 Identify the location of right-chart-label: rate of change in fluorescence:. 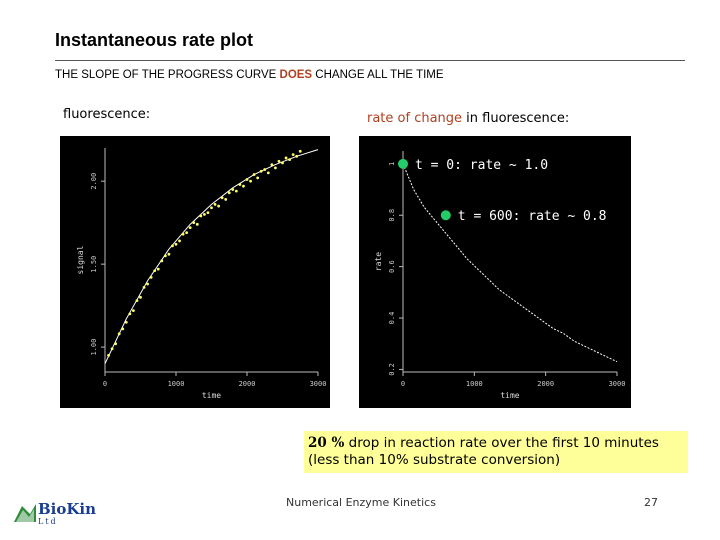
(468, 118).